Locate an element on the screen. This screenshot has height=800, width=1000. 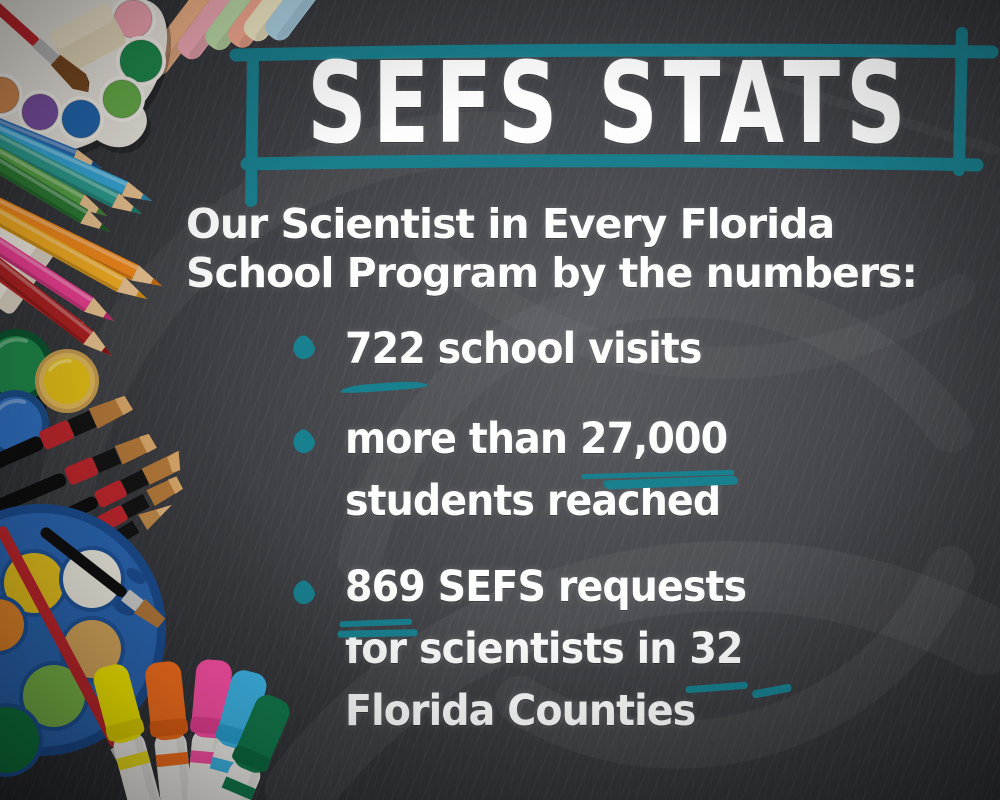
stat-label-visits: school visits is located at coordinates (563, 349).